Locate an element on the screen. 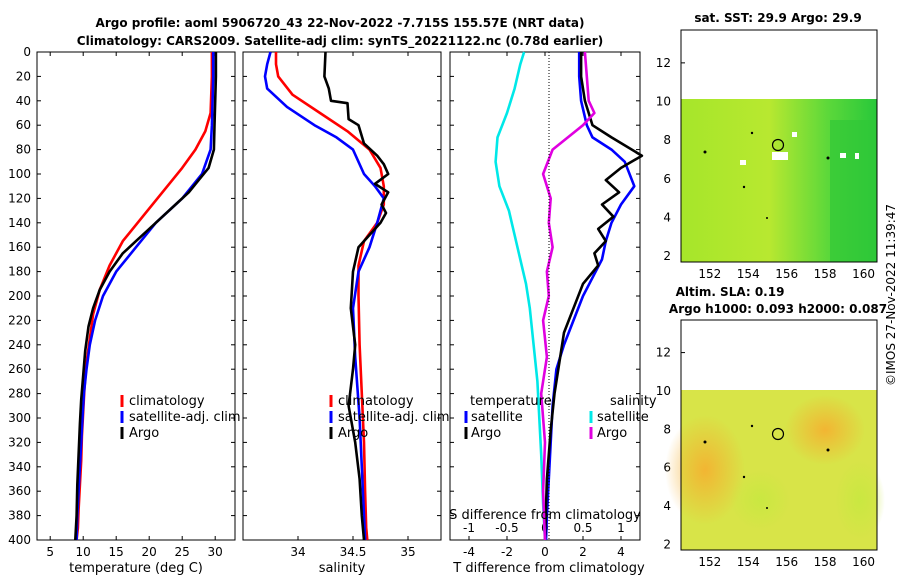  legend-label-argo: Argo is located at coordinates (353, 433).